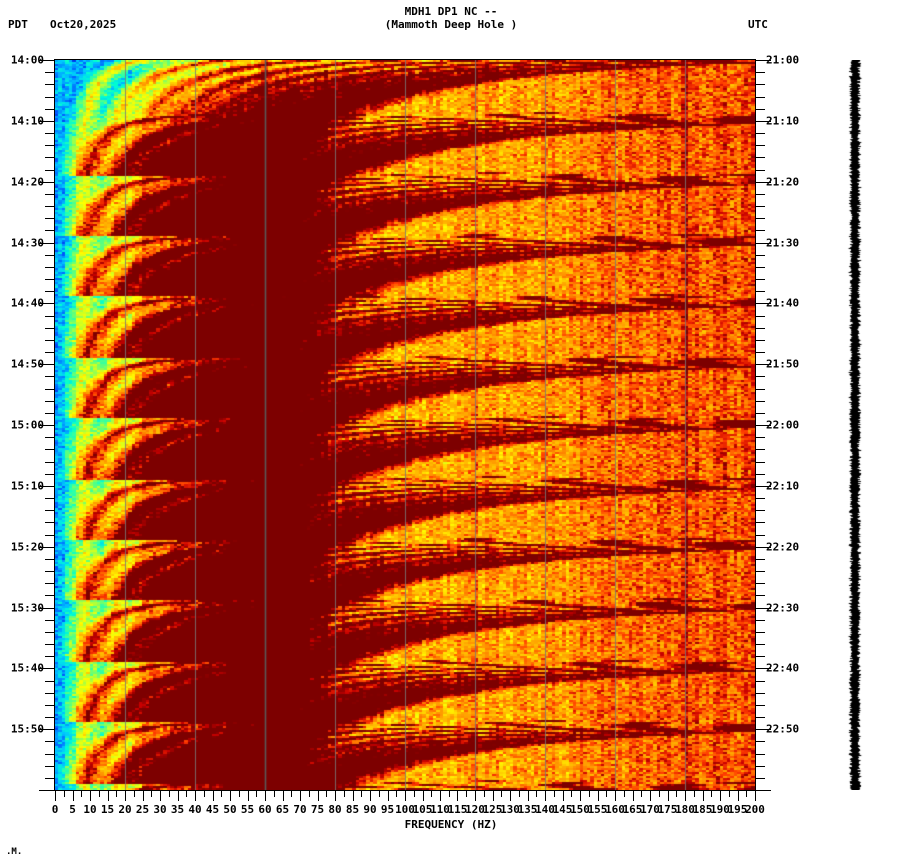  Describe the element at coordinates (510, 809) in the screenshot. I see `x-axis-label: 130` at that location.